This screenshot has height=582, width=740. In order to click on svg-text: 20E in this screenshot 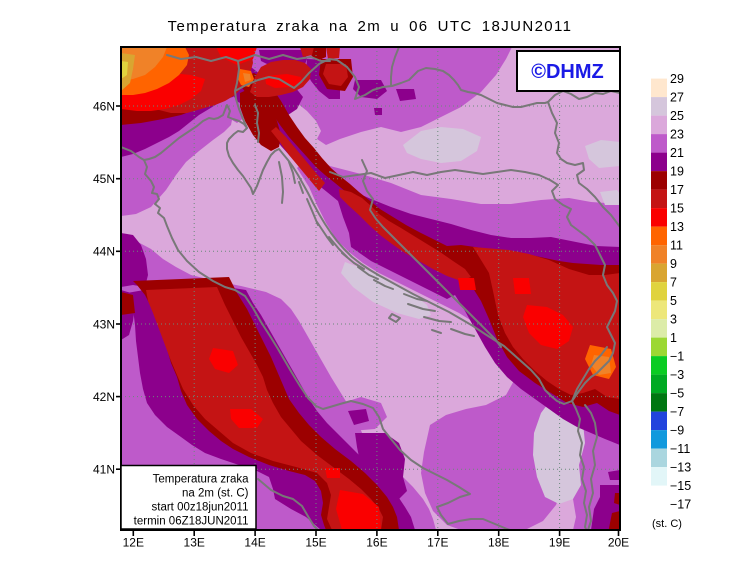, I will do `click(618, 543)`.